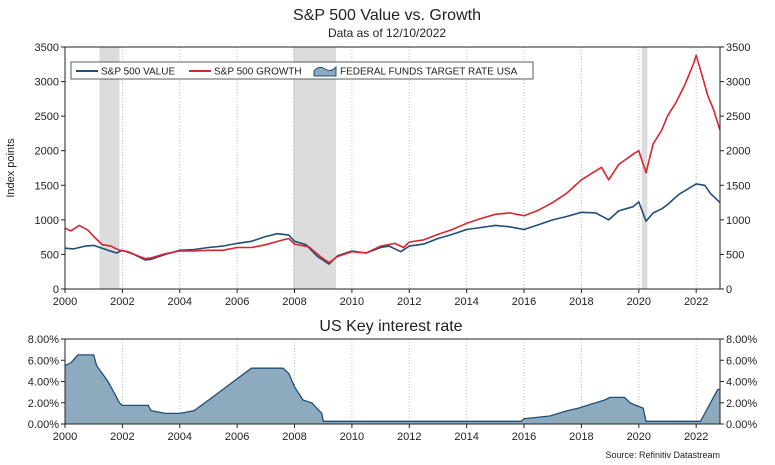 The width and height of the screenshot is (775, 465). Describe the element at coordinates (639, 437) in the screenshot. I see `rate-x-tick-label: 2020` at that location.